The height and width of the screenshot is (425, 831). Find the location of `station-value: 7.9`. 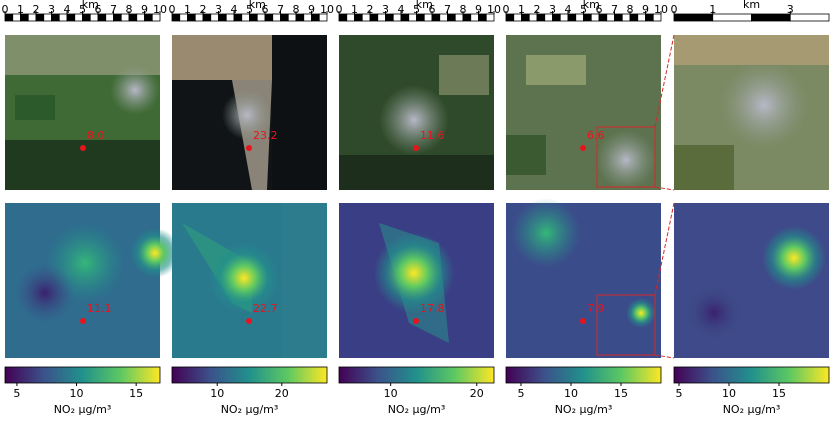

station-value: 7.9 is located at coordinates (596, 308).